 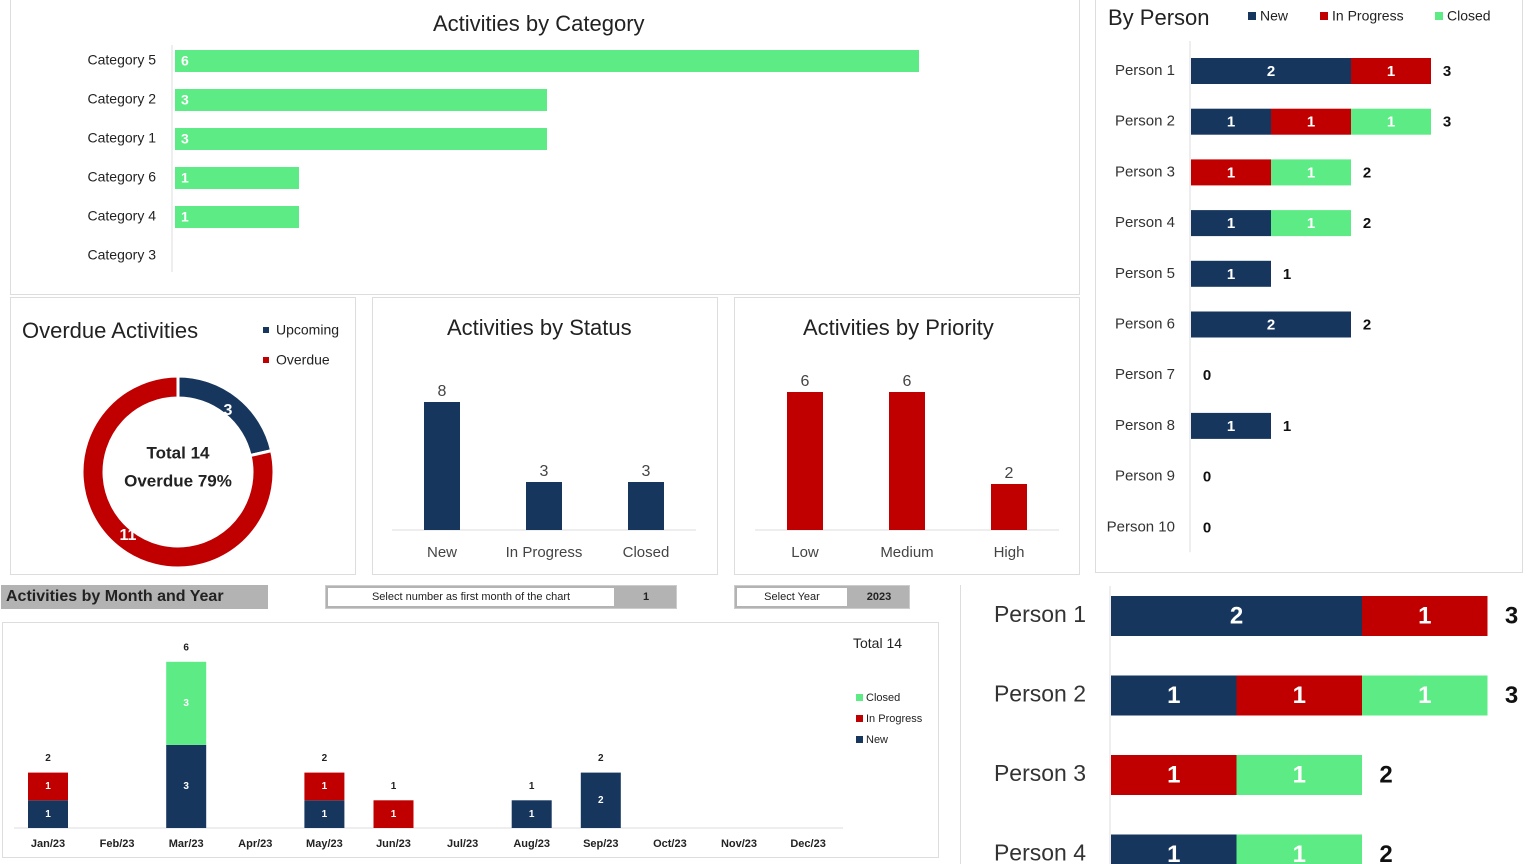 I want to click on month-total-value: 6, so click(x=186, y=647).